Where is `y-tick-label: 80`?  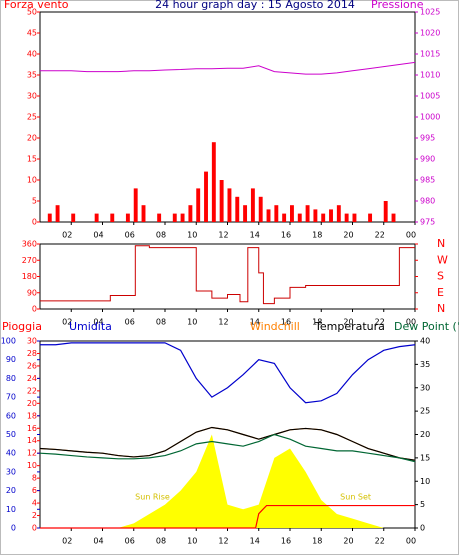 y-tick-label: 80 is located at coordinates (11, 378).